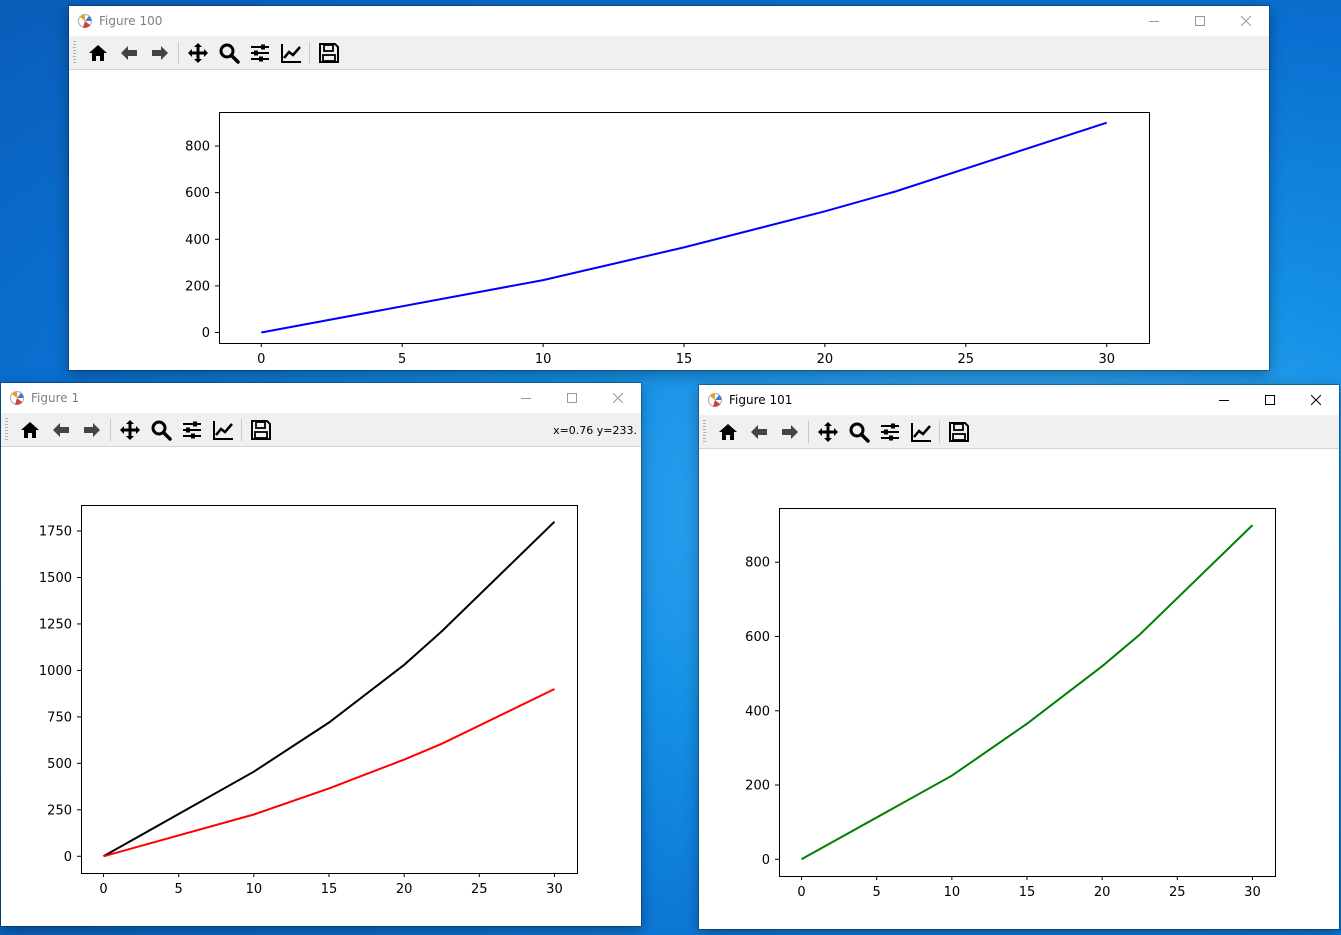 Image resolution: width=1341 pixels, height=935 pixels. What do you see at coordinates (59, 764) in the screenshot?
I see `y-tick-label: 500` at bounding box center [59, 764].